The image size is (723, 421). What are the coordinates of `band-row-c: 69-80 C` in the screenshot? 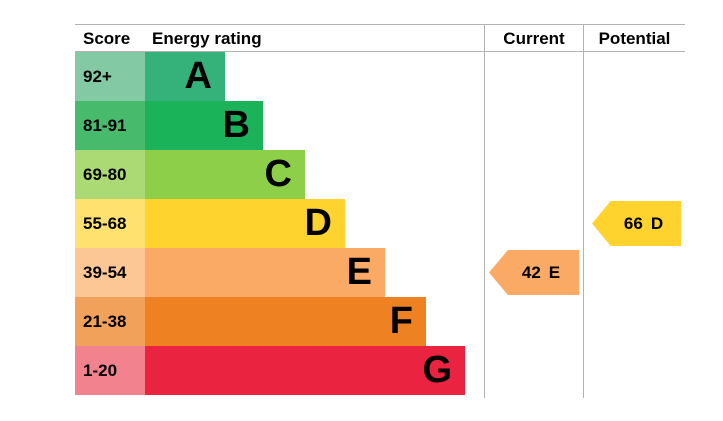 It's located at (270, 174).